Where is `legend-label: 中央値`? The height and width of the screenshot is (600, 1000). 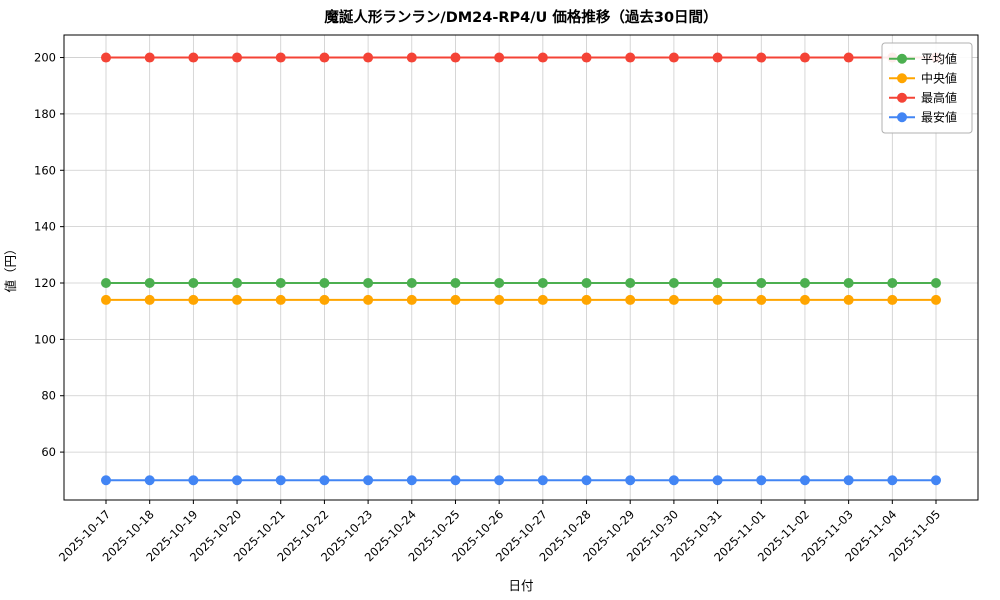
legend-label: 中央値 is located at coordinates (939, 77).